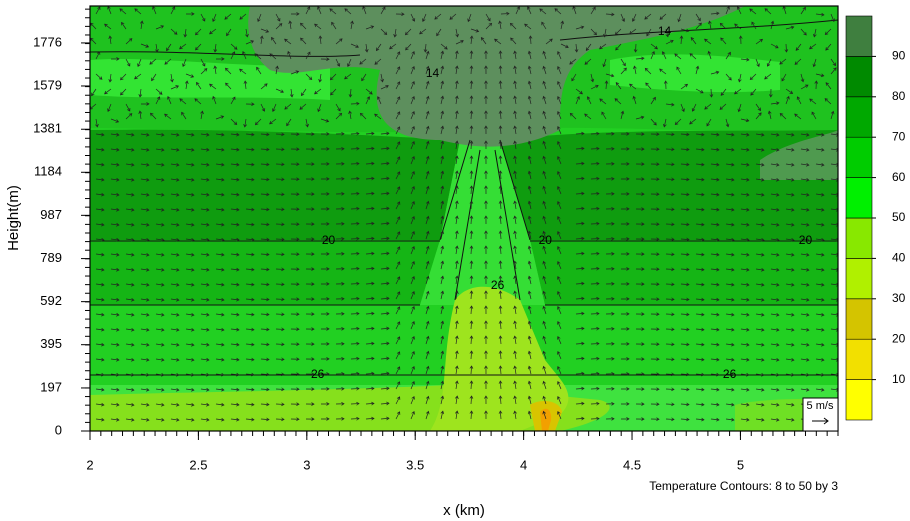  I want to click on x-tick-label: 2, so click(89, 464).